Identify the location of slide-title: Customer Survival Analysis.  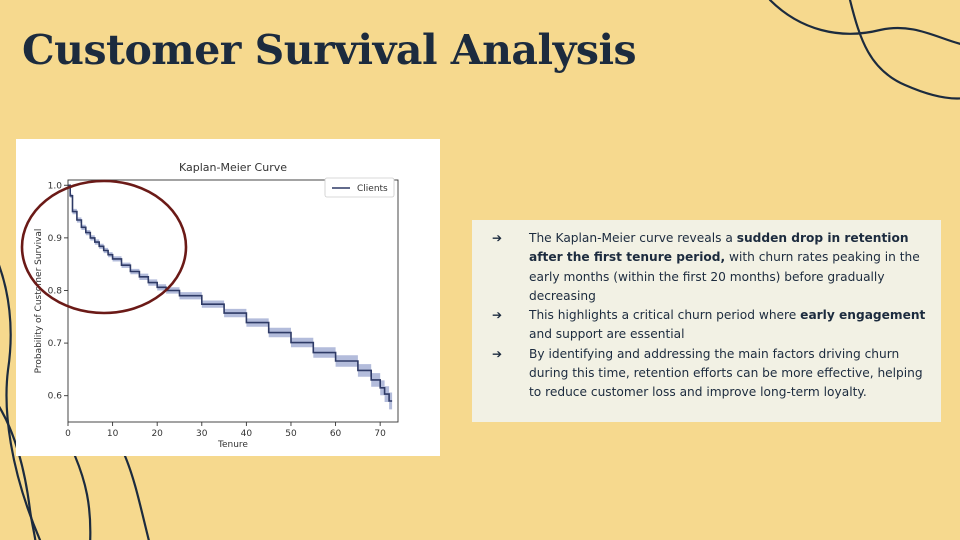
(329, 50).